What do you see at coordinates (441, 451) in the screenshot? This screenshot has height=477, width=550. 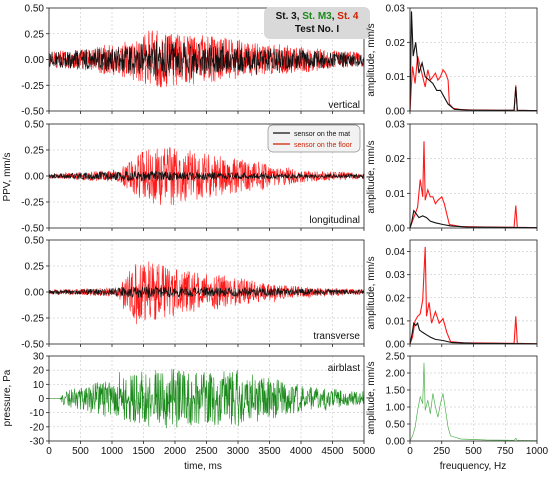 I see `x-tick-label: 250` at bounding box center [441, 451].